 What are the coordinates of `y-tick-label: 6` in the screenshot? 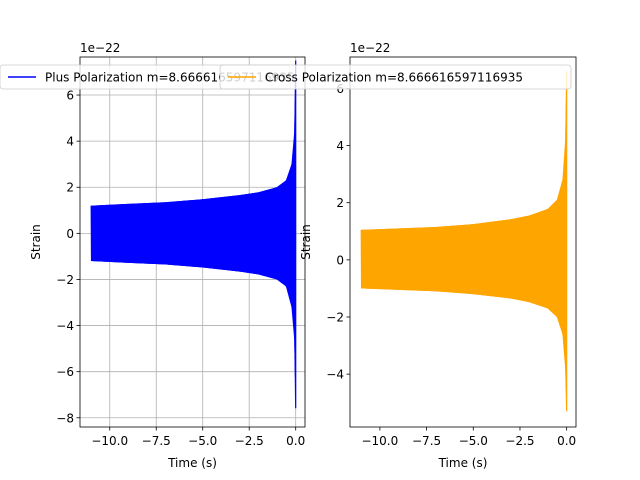 It's located at (70, 96).